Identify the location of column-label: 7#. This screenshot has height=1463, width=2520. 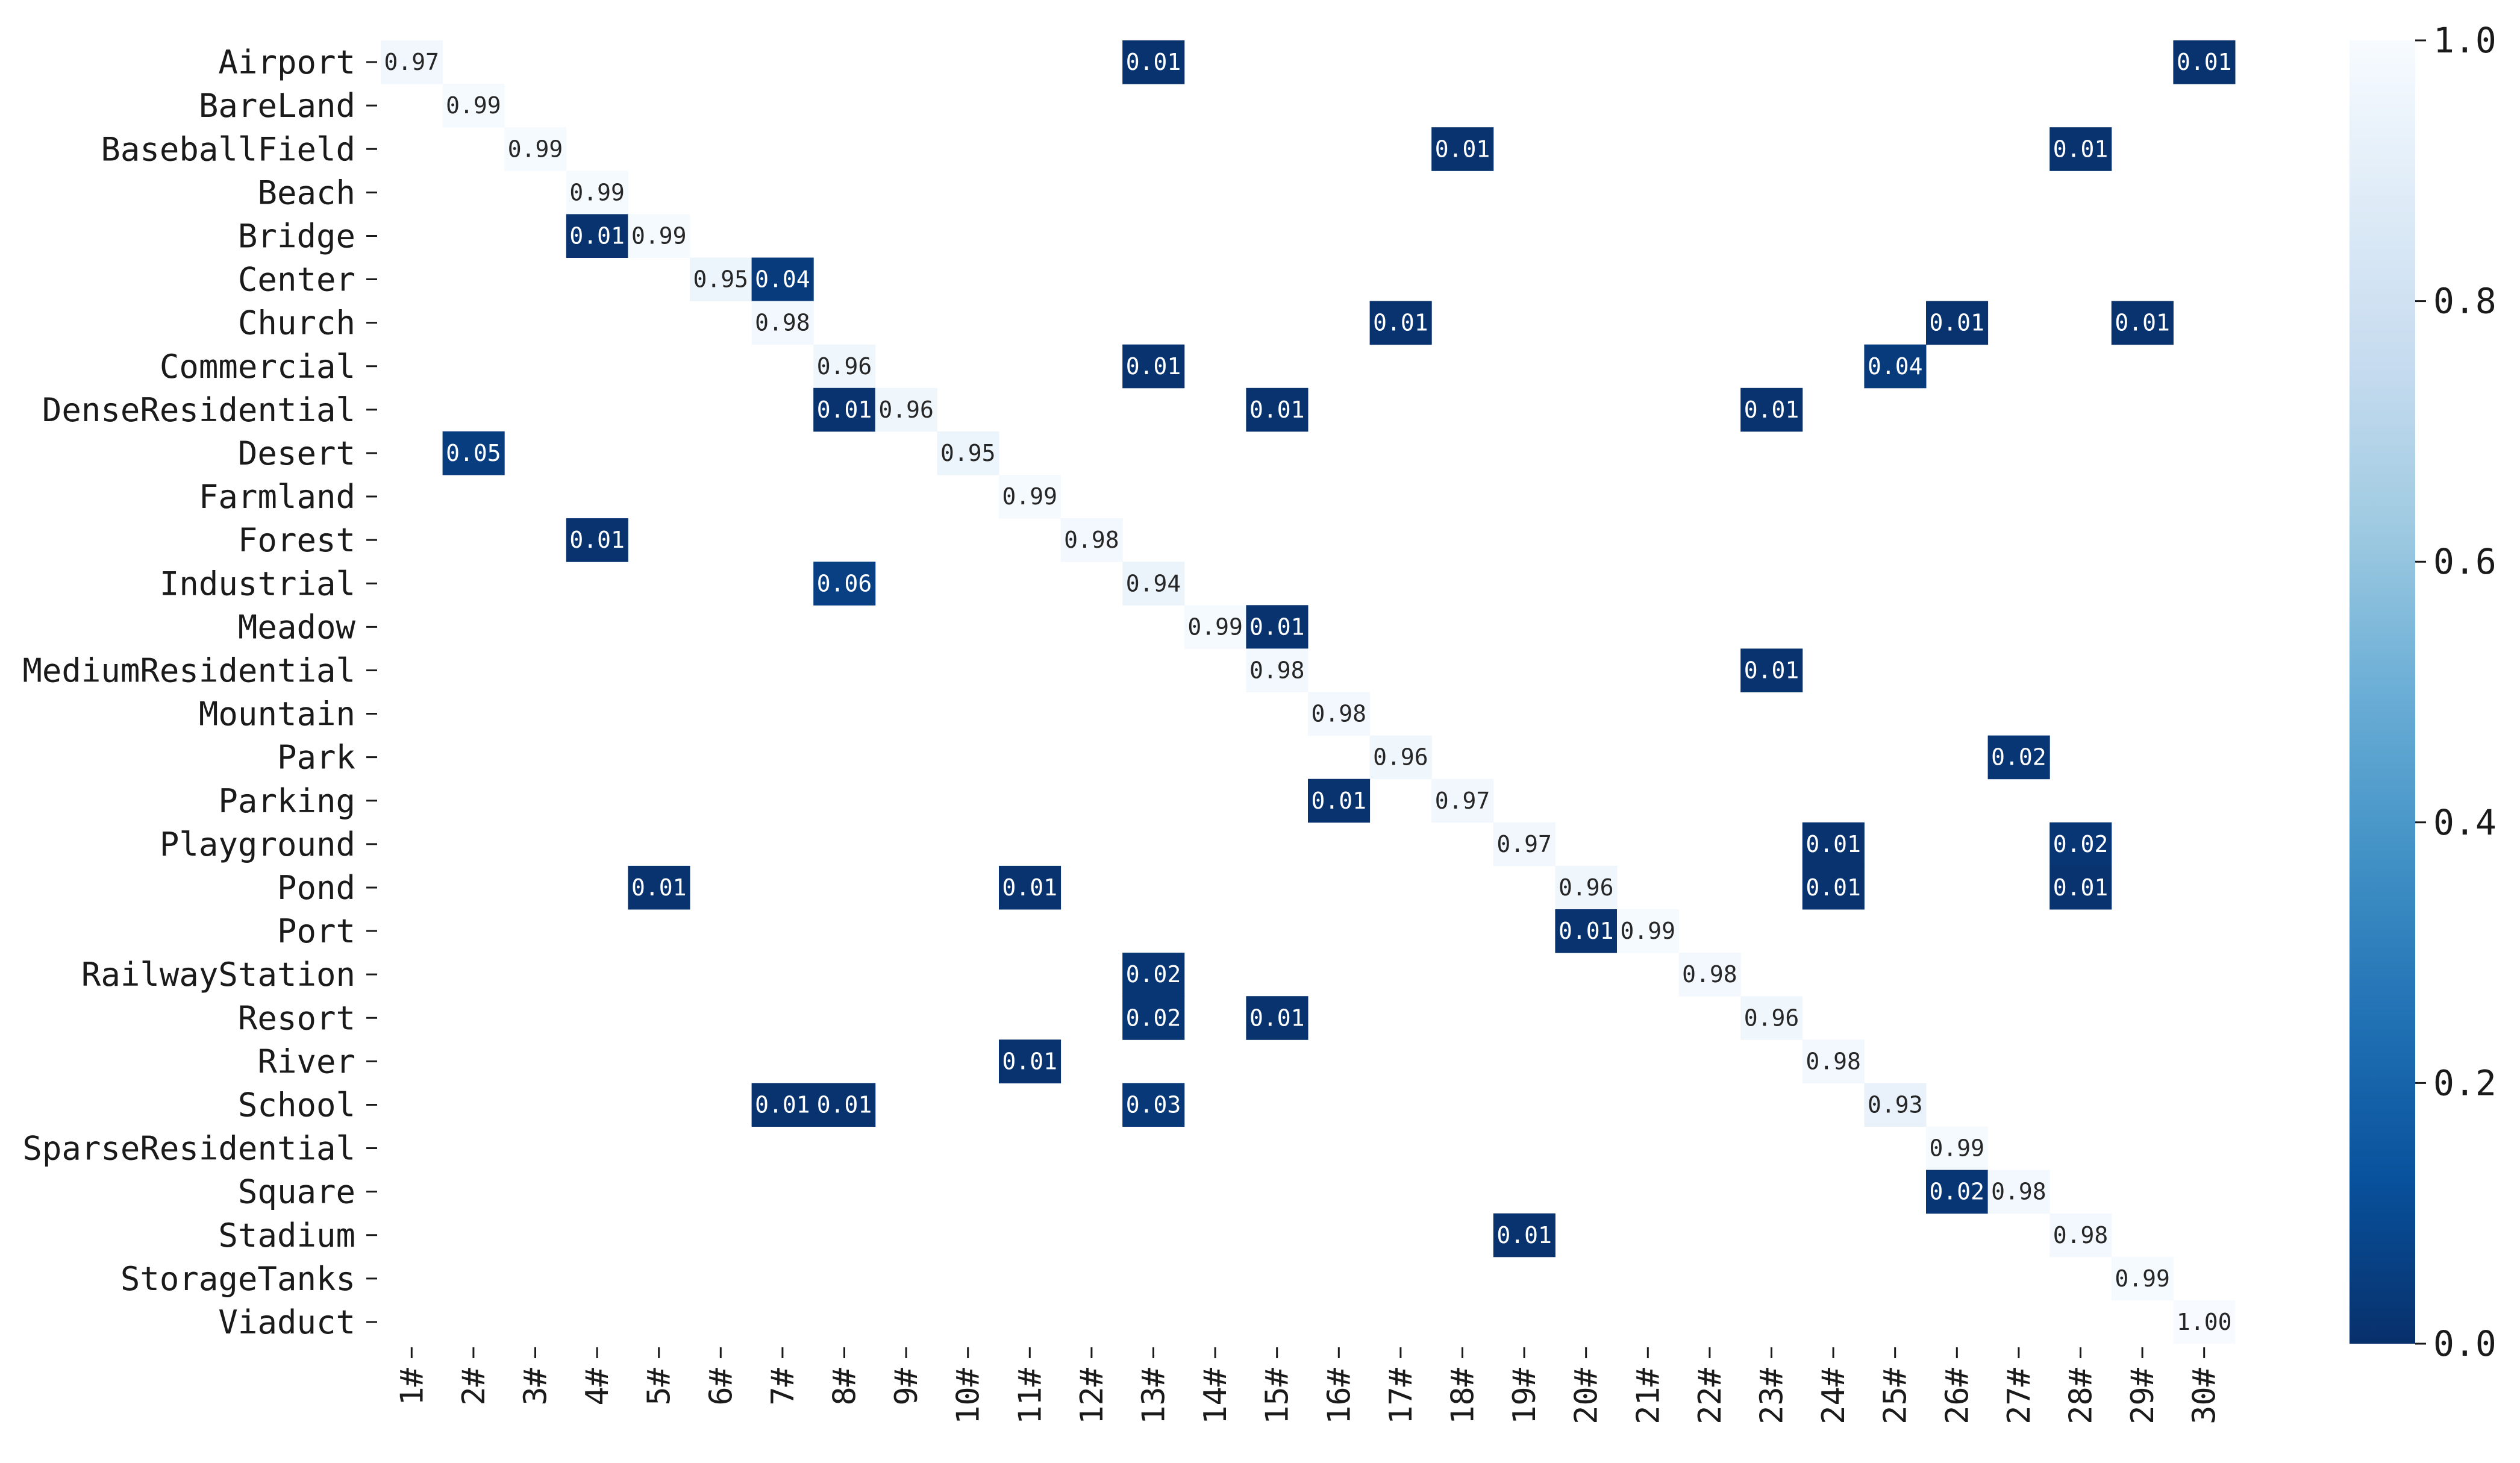
(783, 1386).